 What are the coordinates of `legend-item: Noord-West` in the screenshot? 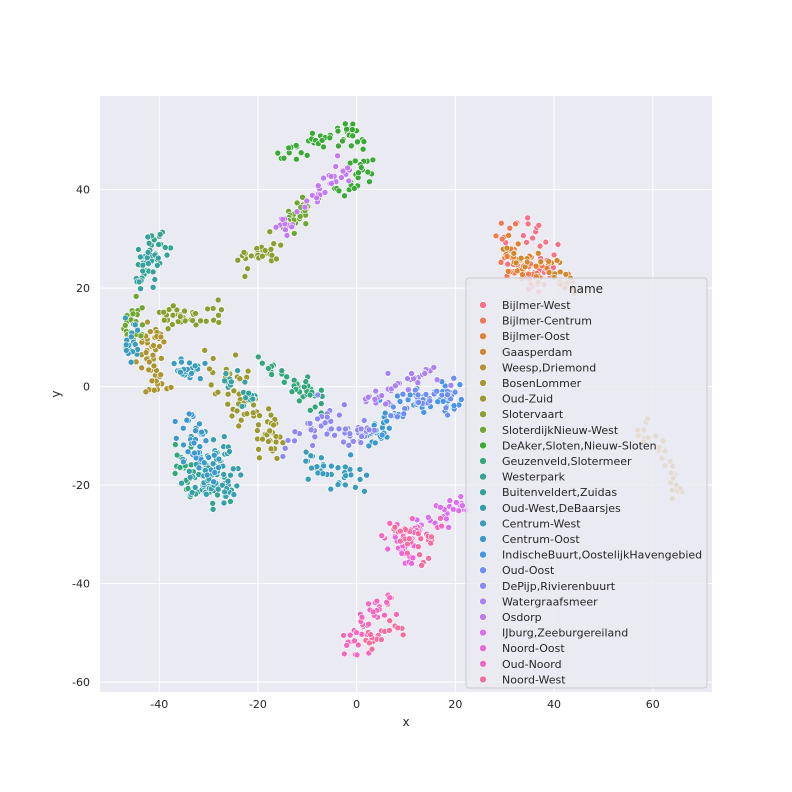 It's located at (522, 679).